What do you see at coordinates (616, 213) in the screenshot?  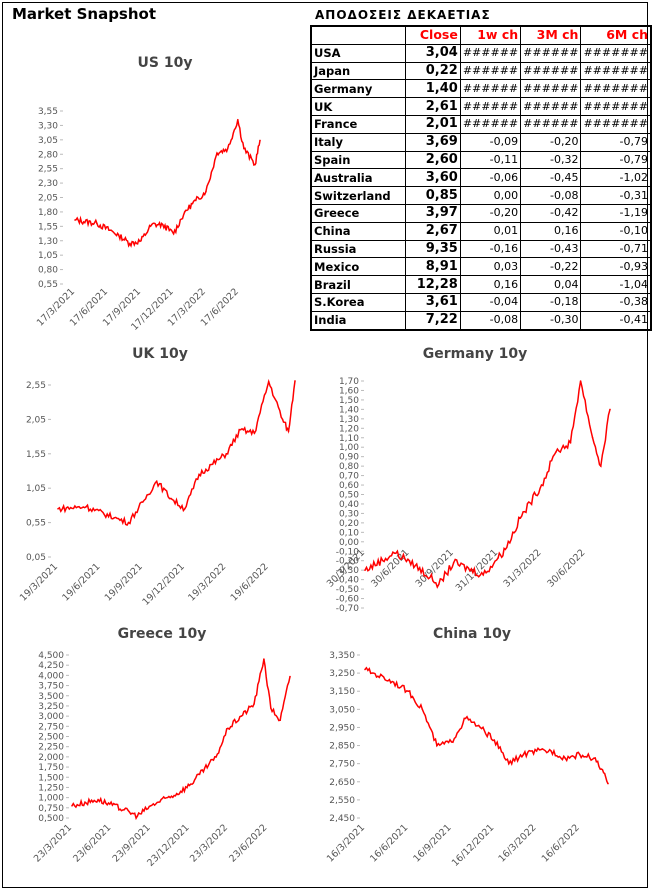 I see `change-6m-cell: -1,19` at bounding box center [616, 213].